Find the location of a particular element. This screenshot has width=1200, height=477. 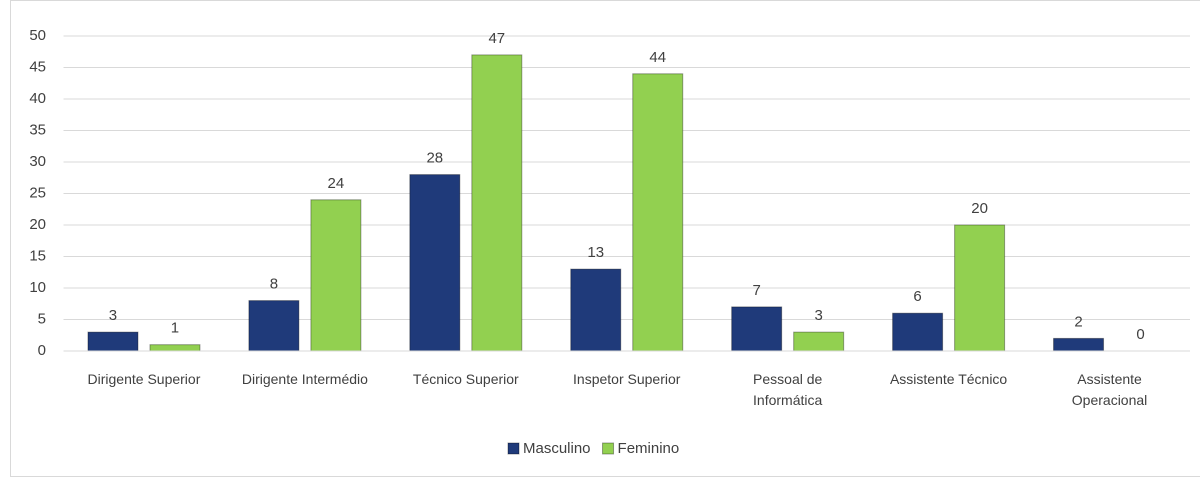

y-tick-label: 20 is located at coordinates (37, 224).